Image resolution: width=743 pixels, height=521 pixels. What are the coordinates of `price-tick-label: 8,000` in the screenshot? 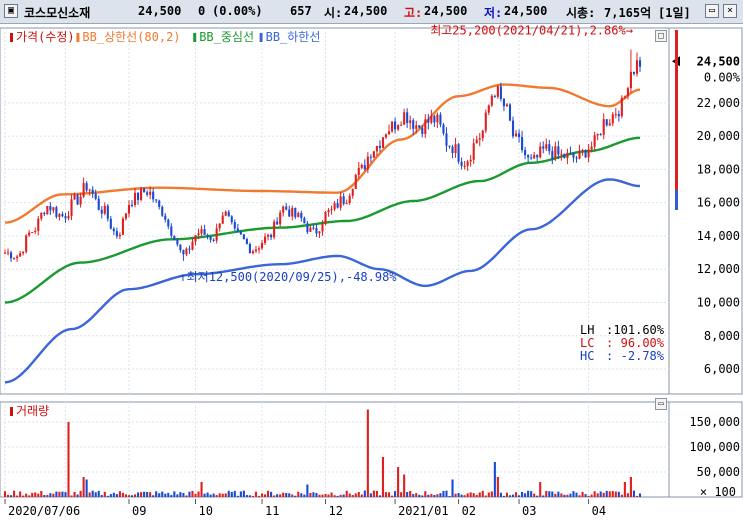 It's located at (722, 336).